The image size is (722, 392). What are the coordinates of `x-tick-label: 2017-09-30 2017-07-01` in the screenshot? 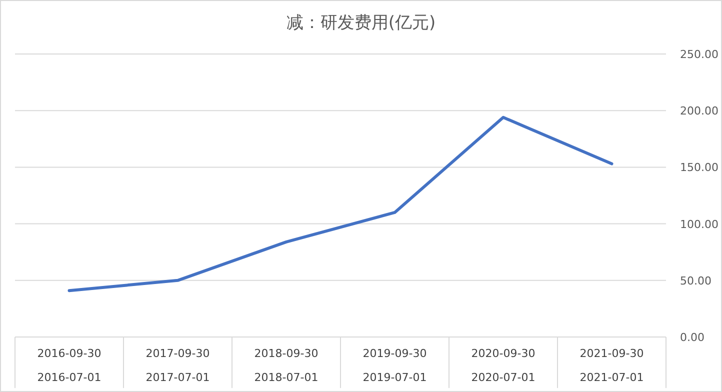 It's located at (178, 365).